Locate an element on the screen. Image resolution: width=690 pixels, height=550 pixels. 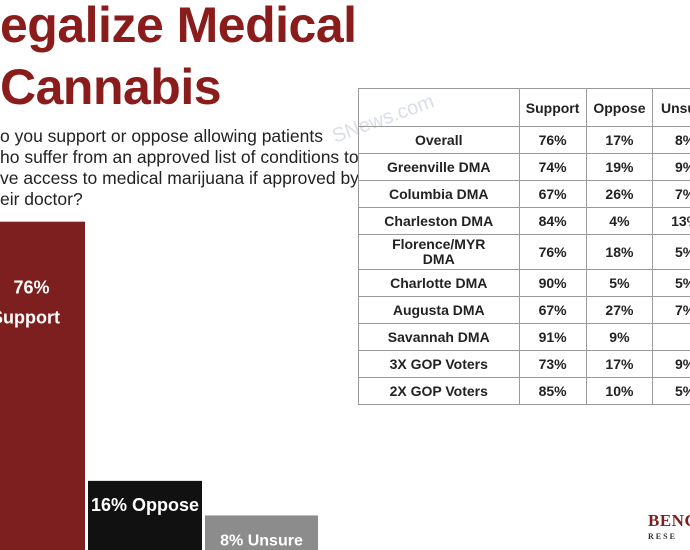
bar-label: 8% Unsure is located at coordinates (261, 540).